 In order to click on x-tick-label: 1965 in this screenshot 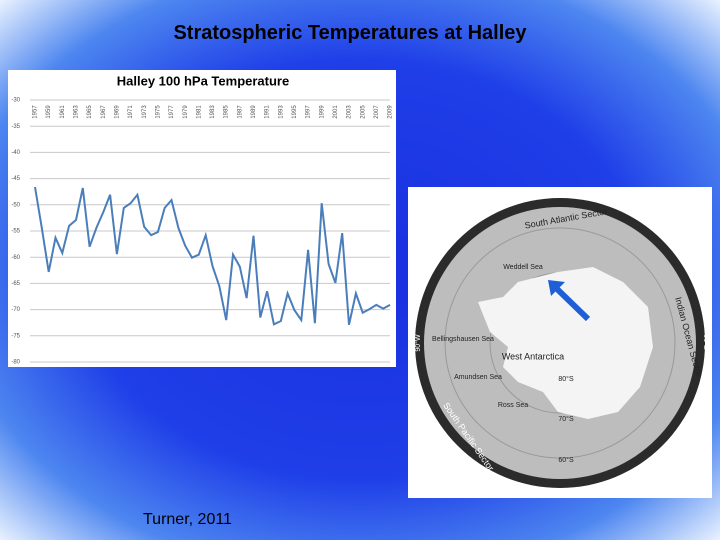, I will do `click(90, 112)`.